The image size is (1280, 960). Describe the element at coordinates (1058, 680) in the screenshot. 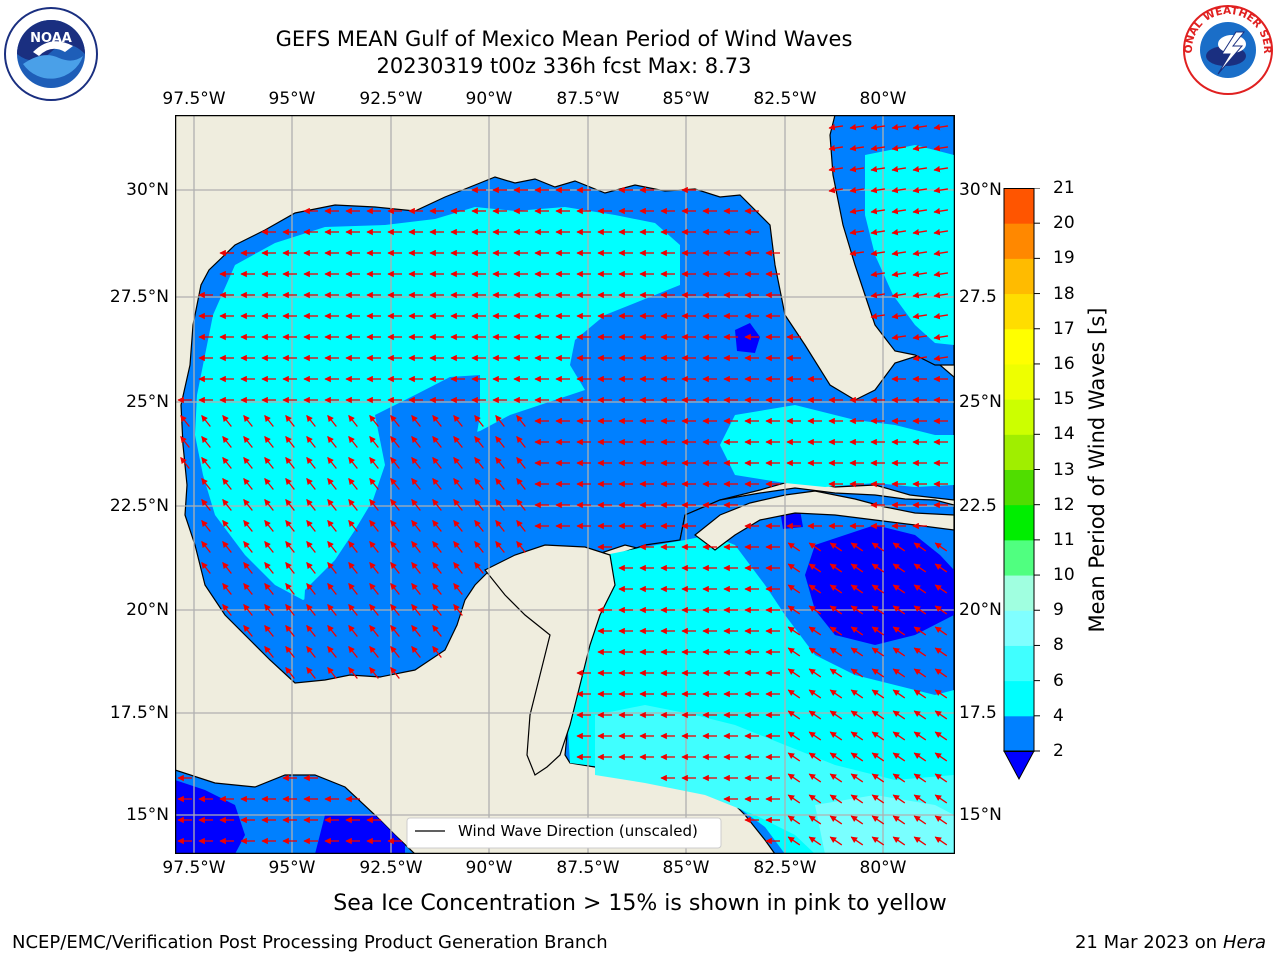

I see `colorbar-tick-label: 6` at that location.